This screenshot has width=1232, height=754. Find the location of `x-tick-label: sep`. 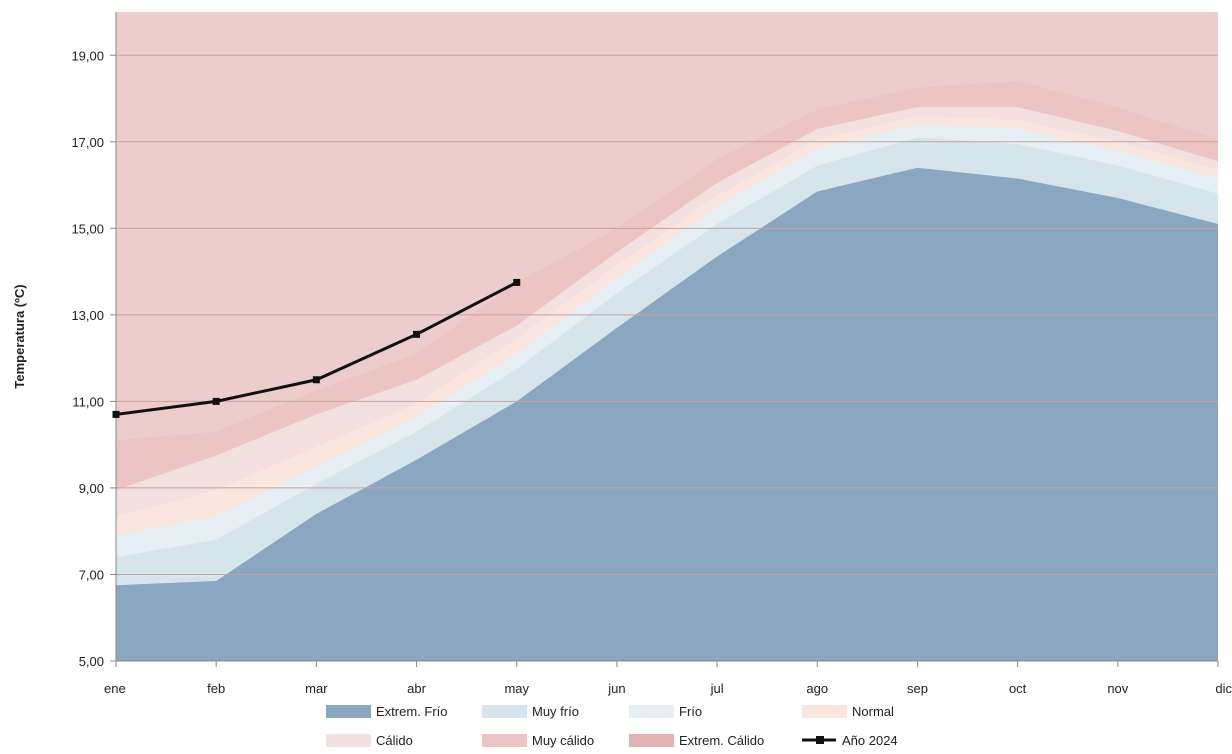

x-tick-label: sep is located at coordinates (917, 688).